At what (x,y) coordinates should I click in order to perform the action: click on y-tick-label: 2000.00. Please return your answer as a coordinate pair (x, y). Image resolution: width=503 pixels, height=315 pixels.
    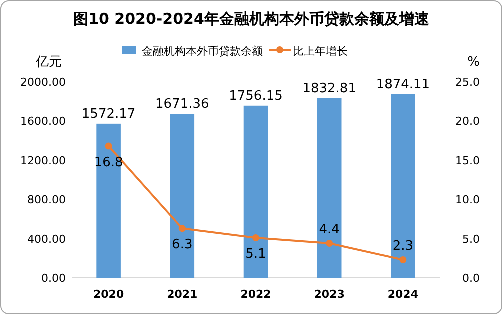
    Looking at the image, I should click on (43, 82).